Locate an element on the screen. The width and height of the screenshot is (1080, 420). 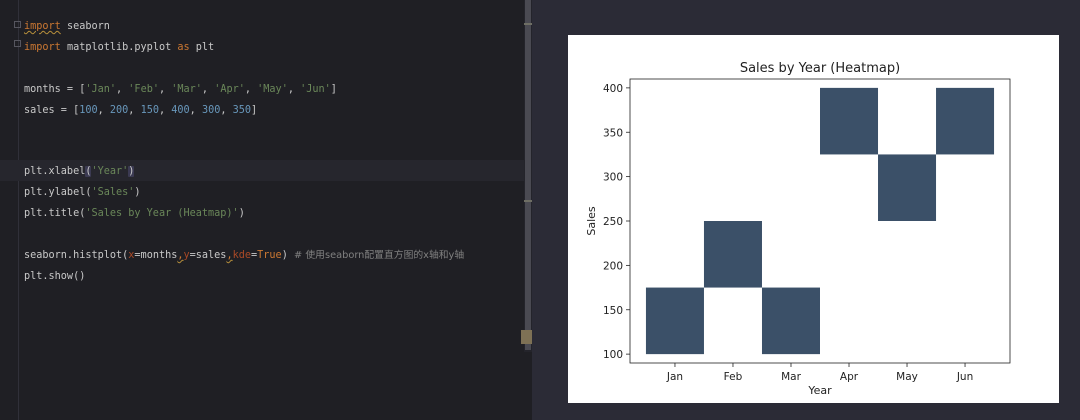
param-name: kde is located at coordinates (242, 255).